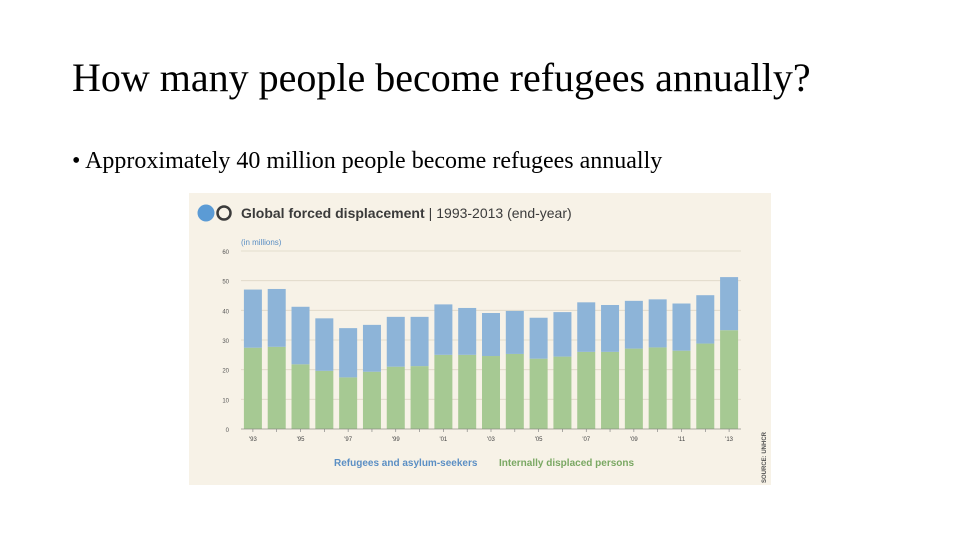  What do you see at coordinates (261, 242) in the screenshot?
I see `y-axis-label: (in millions)` at bounding box center [261, 242].